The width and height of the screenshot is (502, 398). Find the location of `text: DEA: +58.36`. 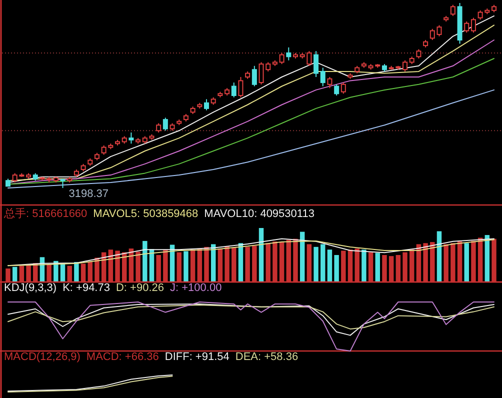

text: DEA: +58.36 is located at coordinates (266, 357).